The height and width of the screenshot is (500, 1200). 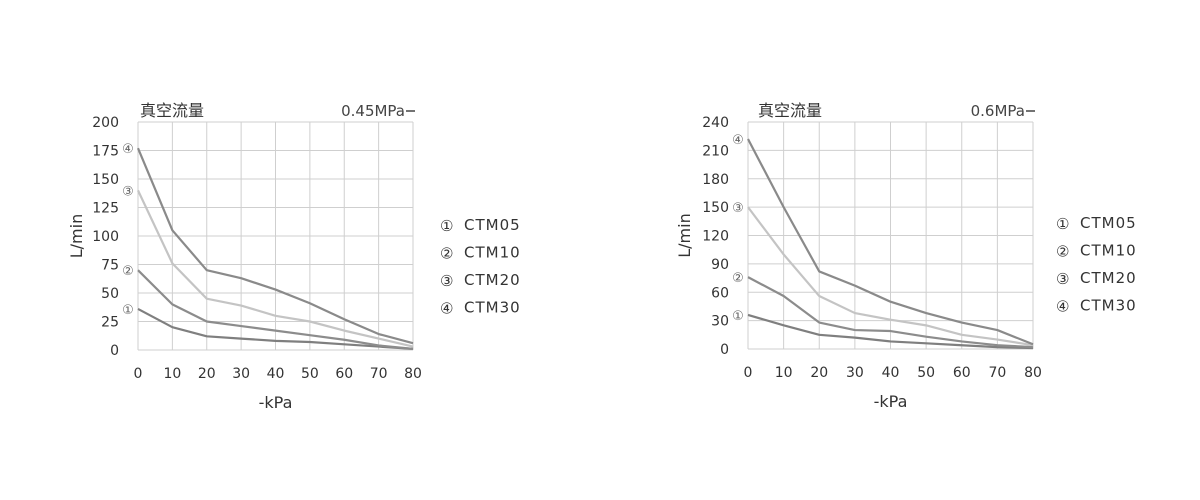 What do you see at coordinates (105, 123) in the screenshot?
I see `y-tick-label: 200` at bounding box center [105, 123].